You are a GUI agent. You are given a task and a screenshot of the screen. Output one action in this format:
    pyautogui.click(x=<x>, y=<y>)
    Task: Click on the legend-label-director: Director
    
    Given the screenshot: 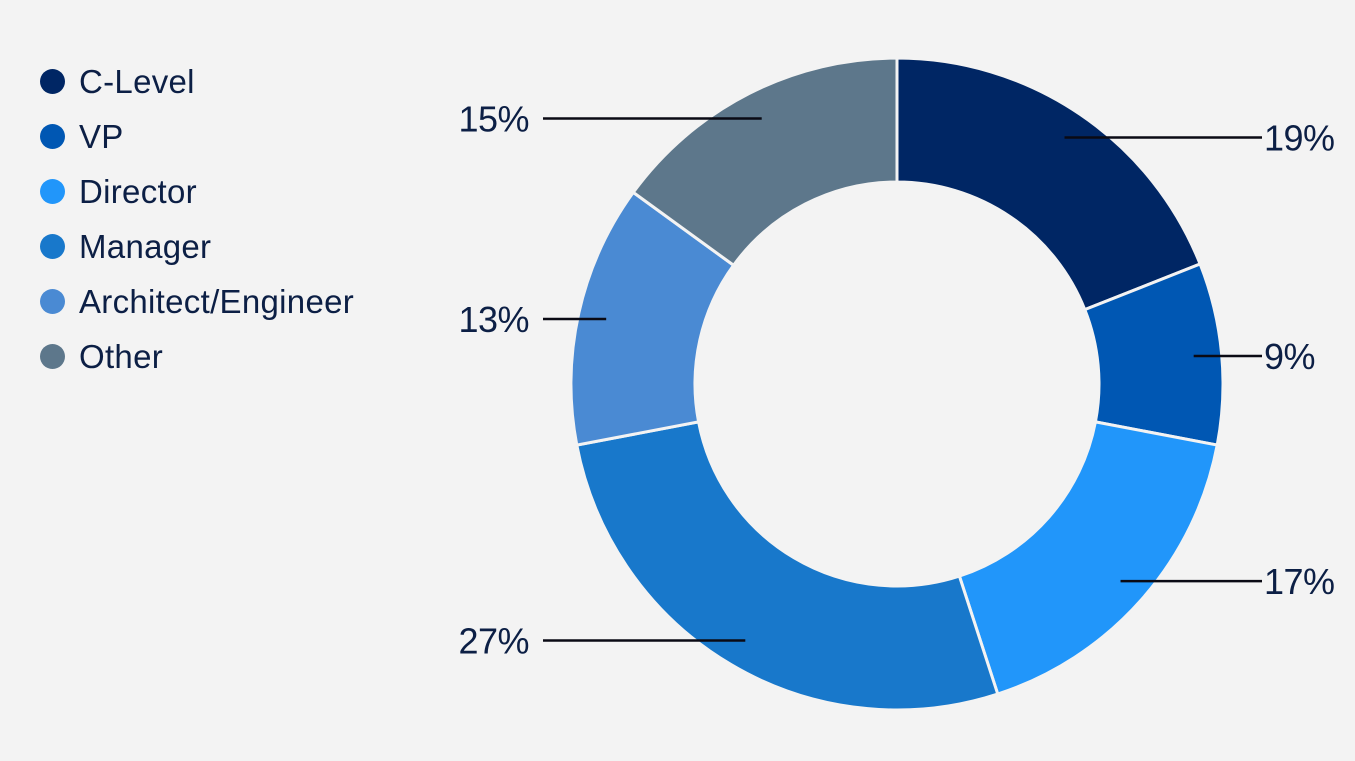 What is the action you would take?
    pyautogui.click(x=138, y=191)
    